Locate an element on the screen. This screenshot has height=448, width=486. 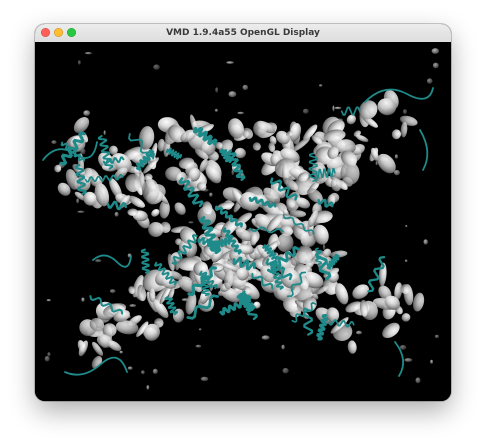
coil-ribbon is located at coordinates (96, 366).